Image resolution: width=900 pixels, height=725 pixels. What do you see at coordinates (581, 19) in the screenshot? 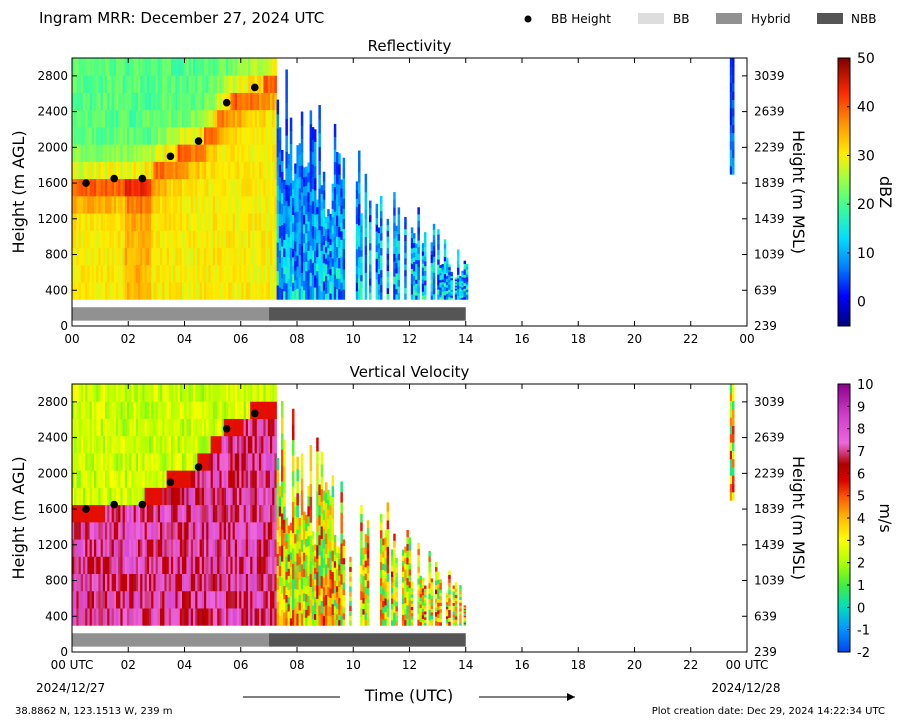
I see `legend-label-bb-height: BB Height` at bounding box center [581, 19].